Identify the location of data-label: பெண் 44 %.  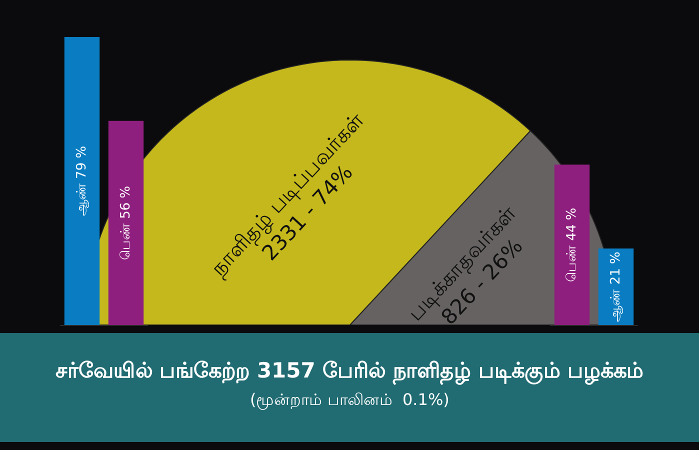
(572, 245).